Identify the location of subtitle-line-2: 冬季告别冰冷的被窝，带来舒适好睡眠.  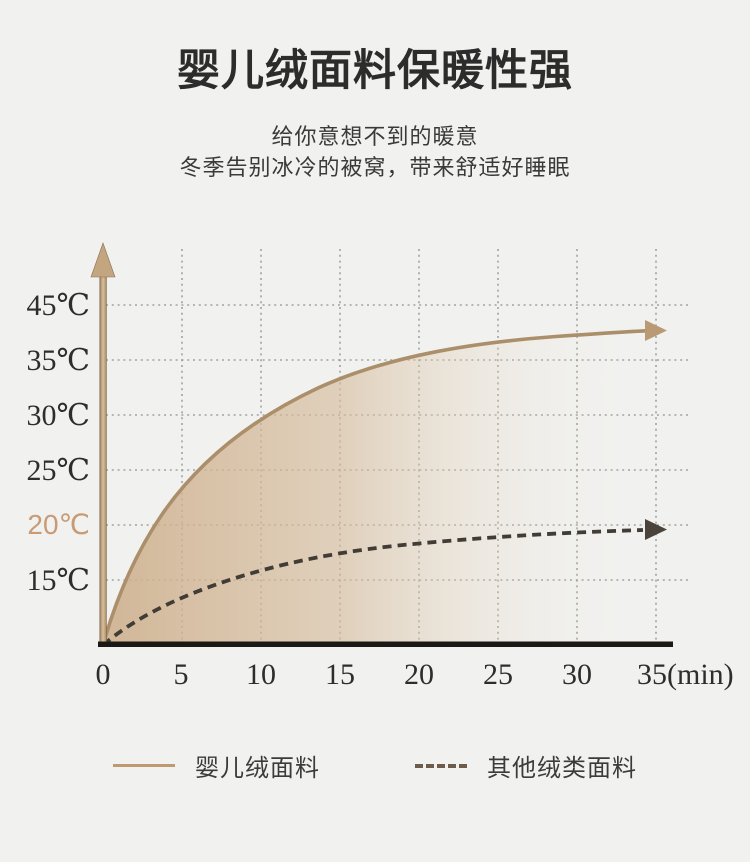
(375, 167).